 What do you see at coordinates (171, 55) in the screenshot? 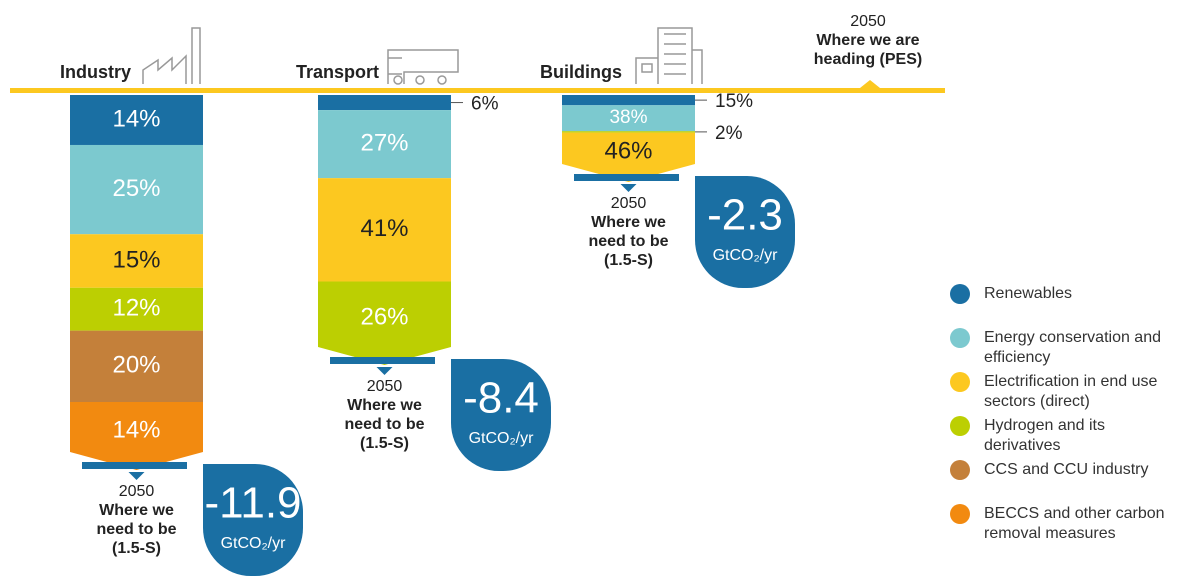
I see `factory-icon` at bounding box center [171, 55].